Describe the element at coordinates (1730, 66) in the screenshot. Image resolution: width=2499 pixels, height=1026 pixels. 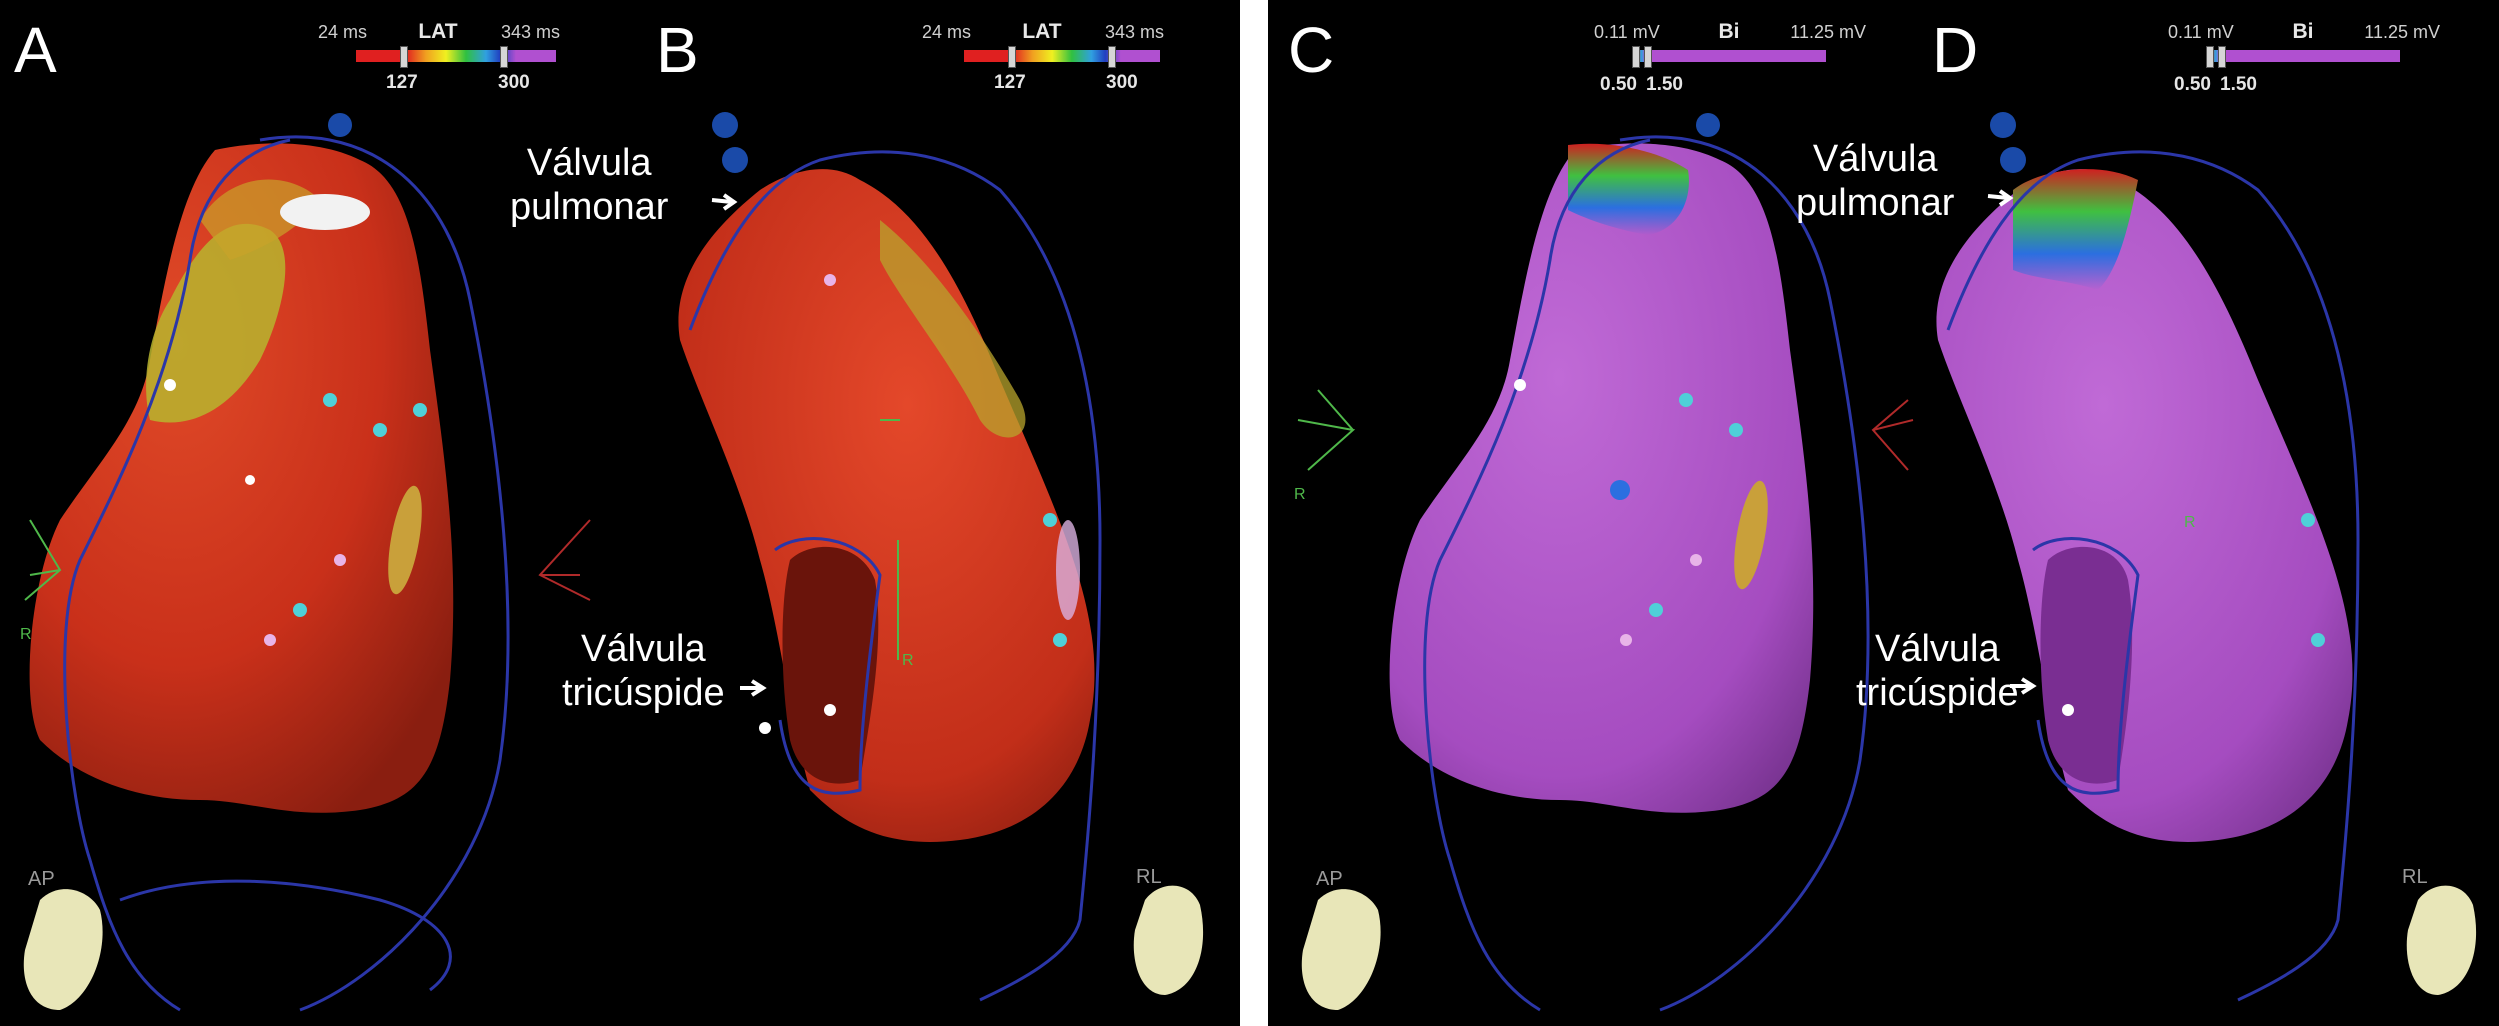
I see `panel-c-bipolar-scale: 0.11 mV Bi 11.25 mV 0.50 1.50` at that location.